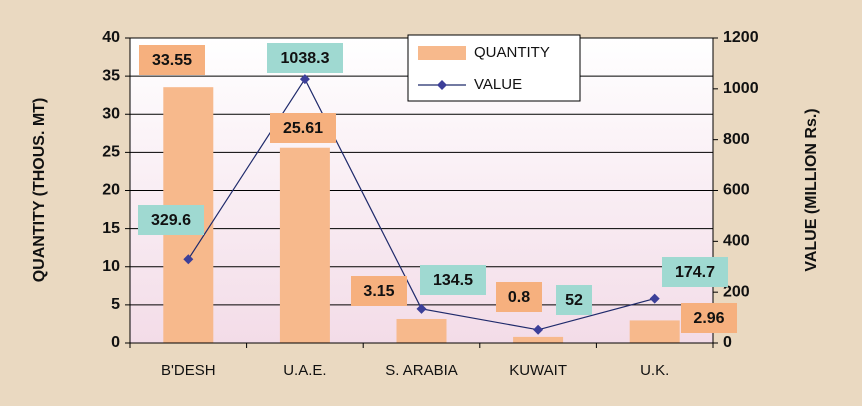  Describe the element at coordinates (304, 370) in the screenshot. I see `x-tick-label: U.A.E.` at that location.